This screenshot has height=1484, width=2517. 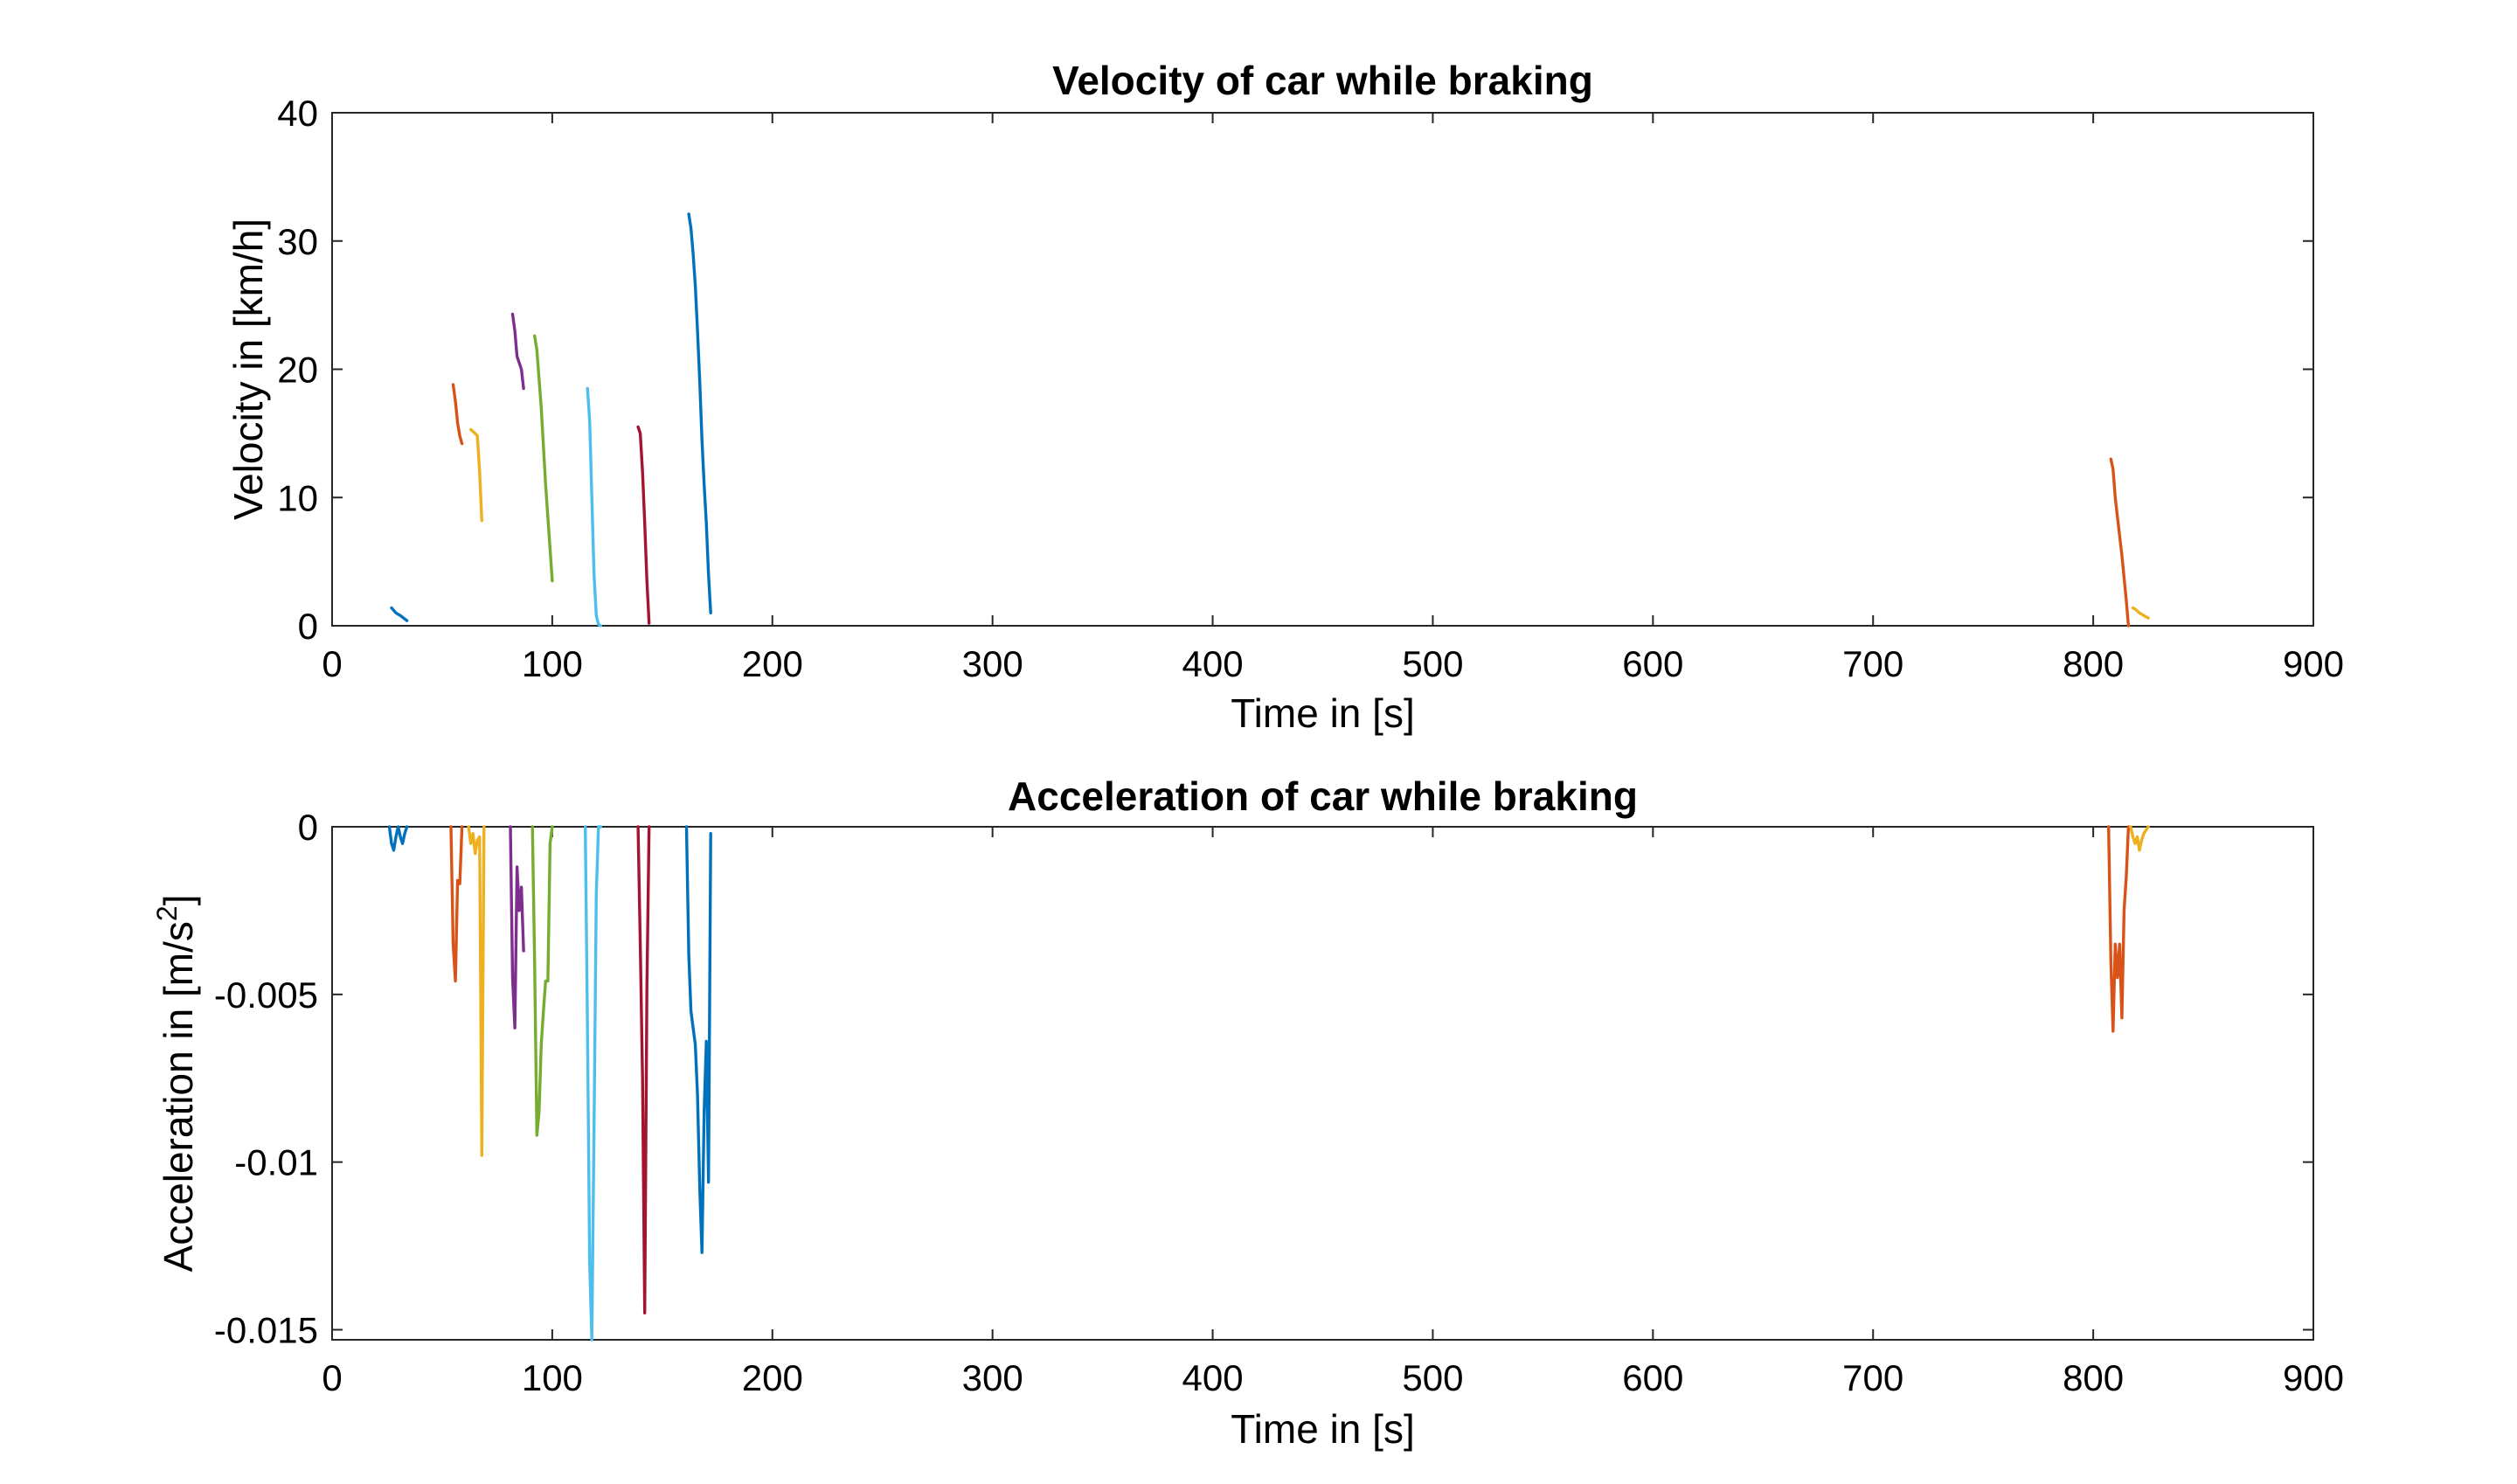 What do you see at coordinates (167, 913) in the screenshot?
I see `acceleration-y-axis-label-superscript: 2` at bounding box center [167, 913].